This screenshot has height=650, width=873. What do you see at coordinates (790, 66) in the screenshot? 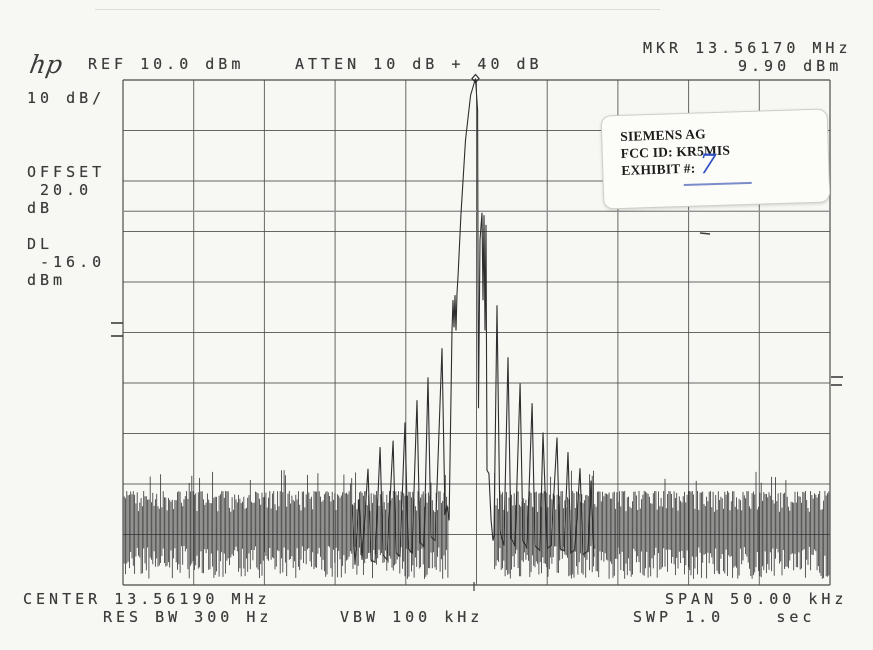
I see `marker-amplitude: 9.90 dBm` at bounding box center [790, 66].